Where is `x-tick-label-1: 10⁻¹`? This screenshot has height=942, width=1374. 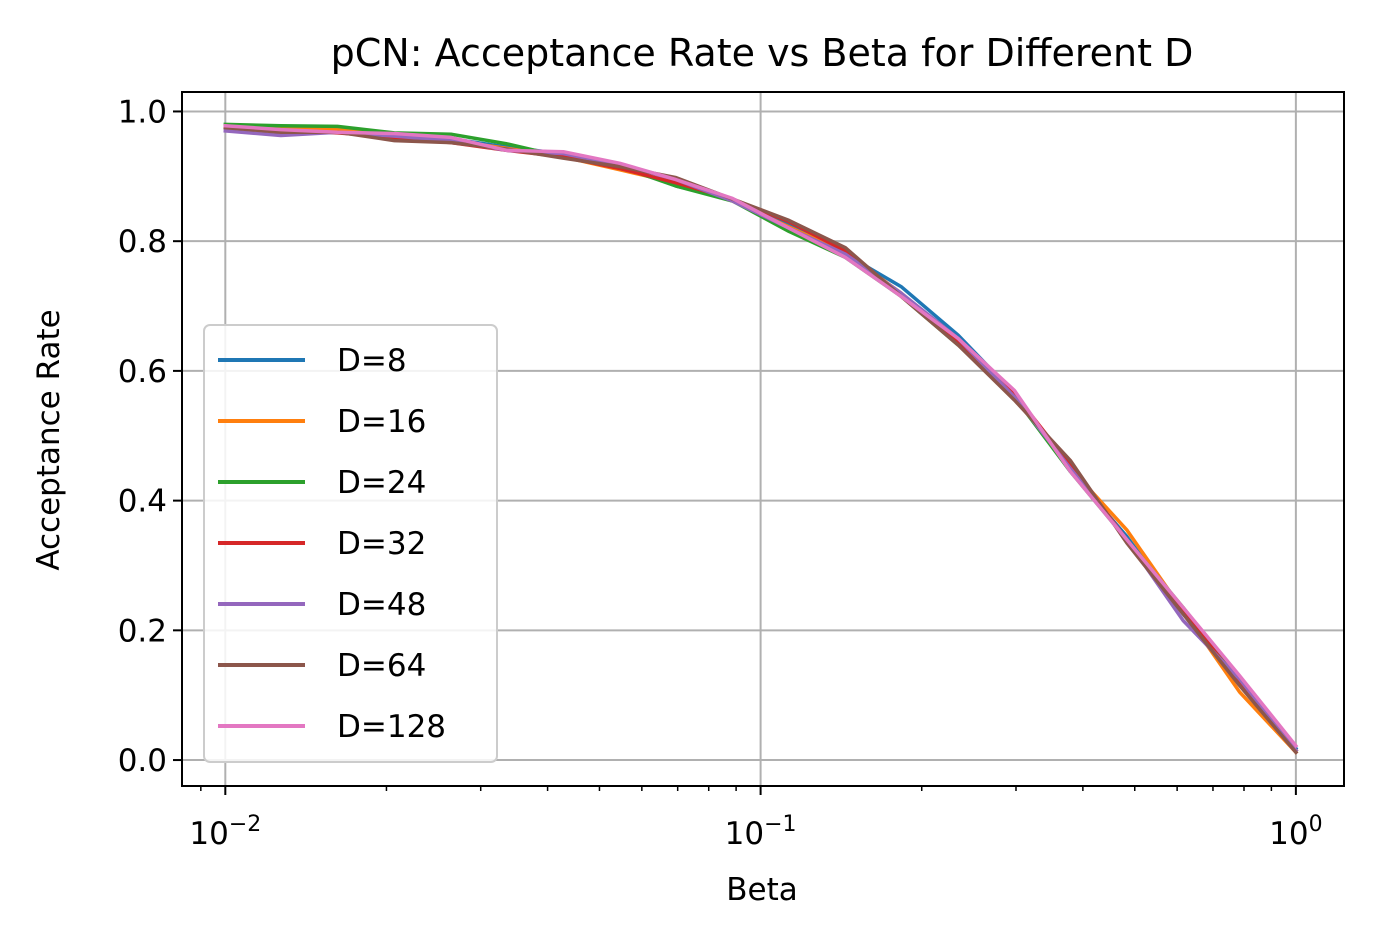 x-tick-label-1: 10⁻¹ is located at coordinates (761, 832).